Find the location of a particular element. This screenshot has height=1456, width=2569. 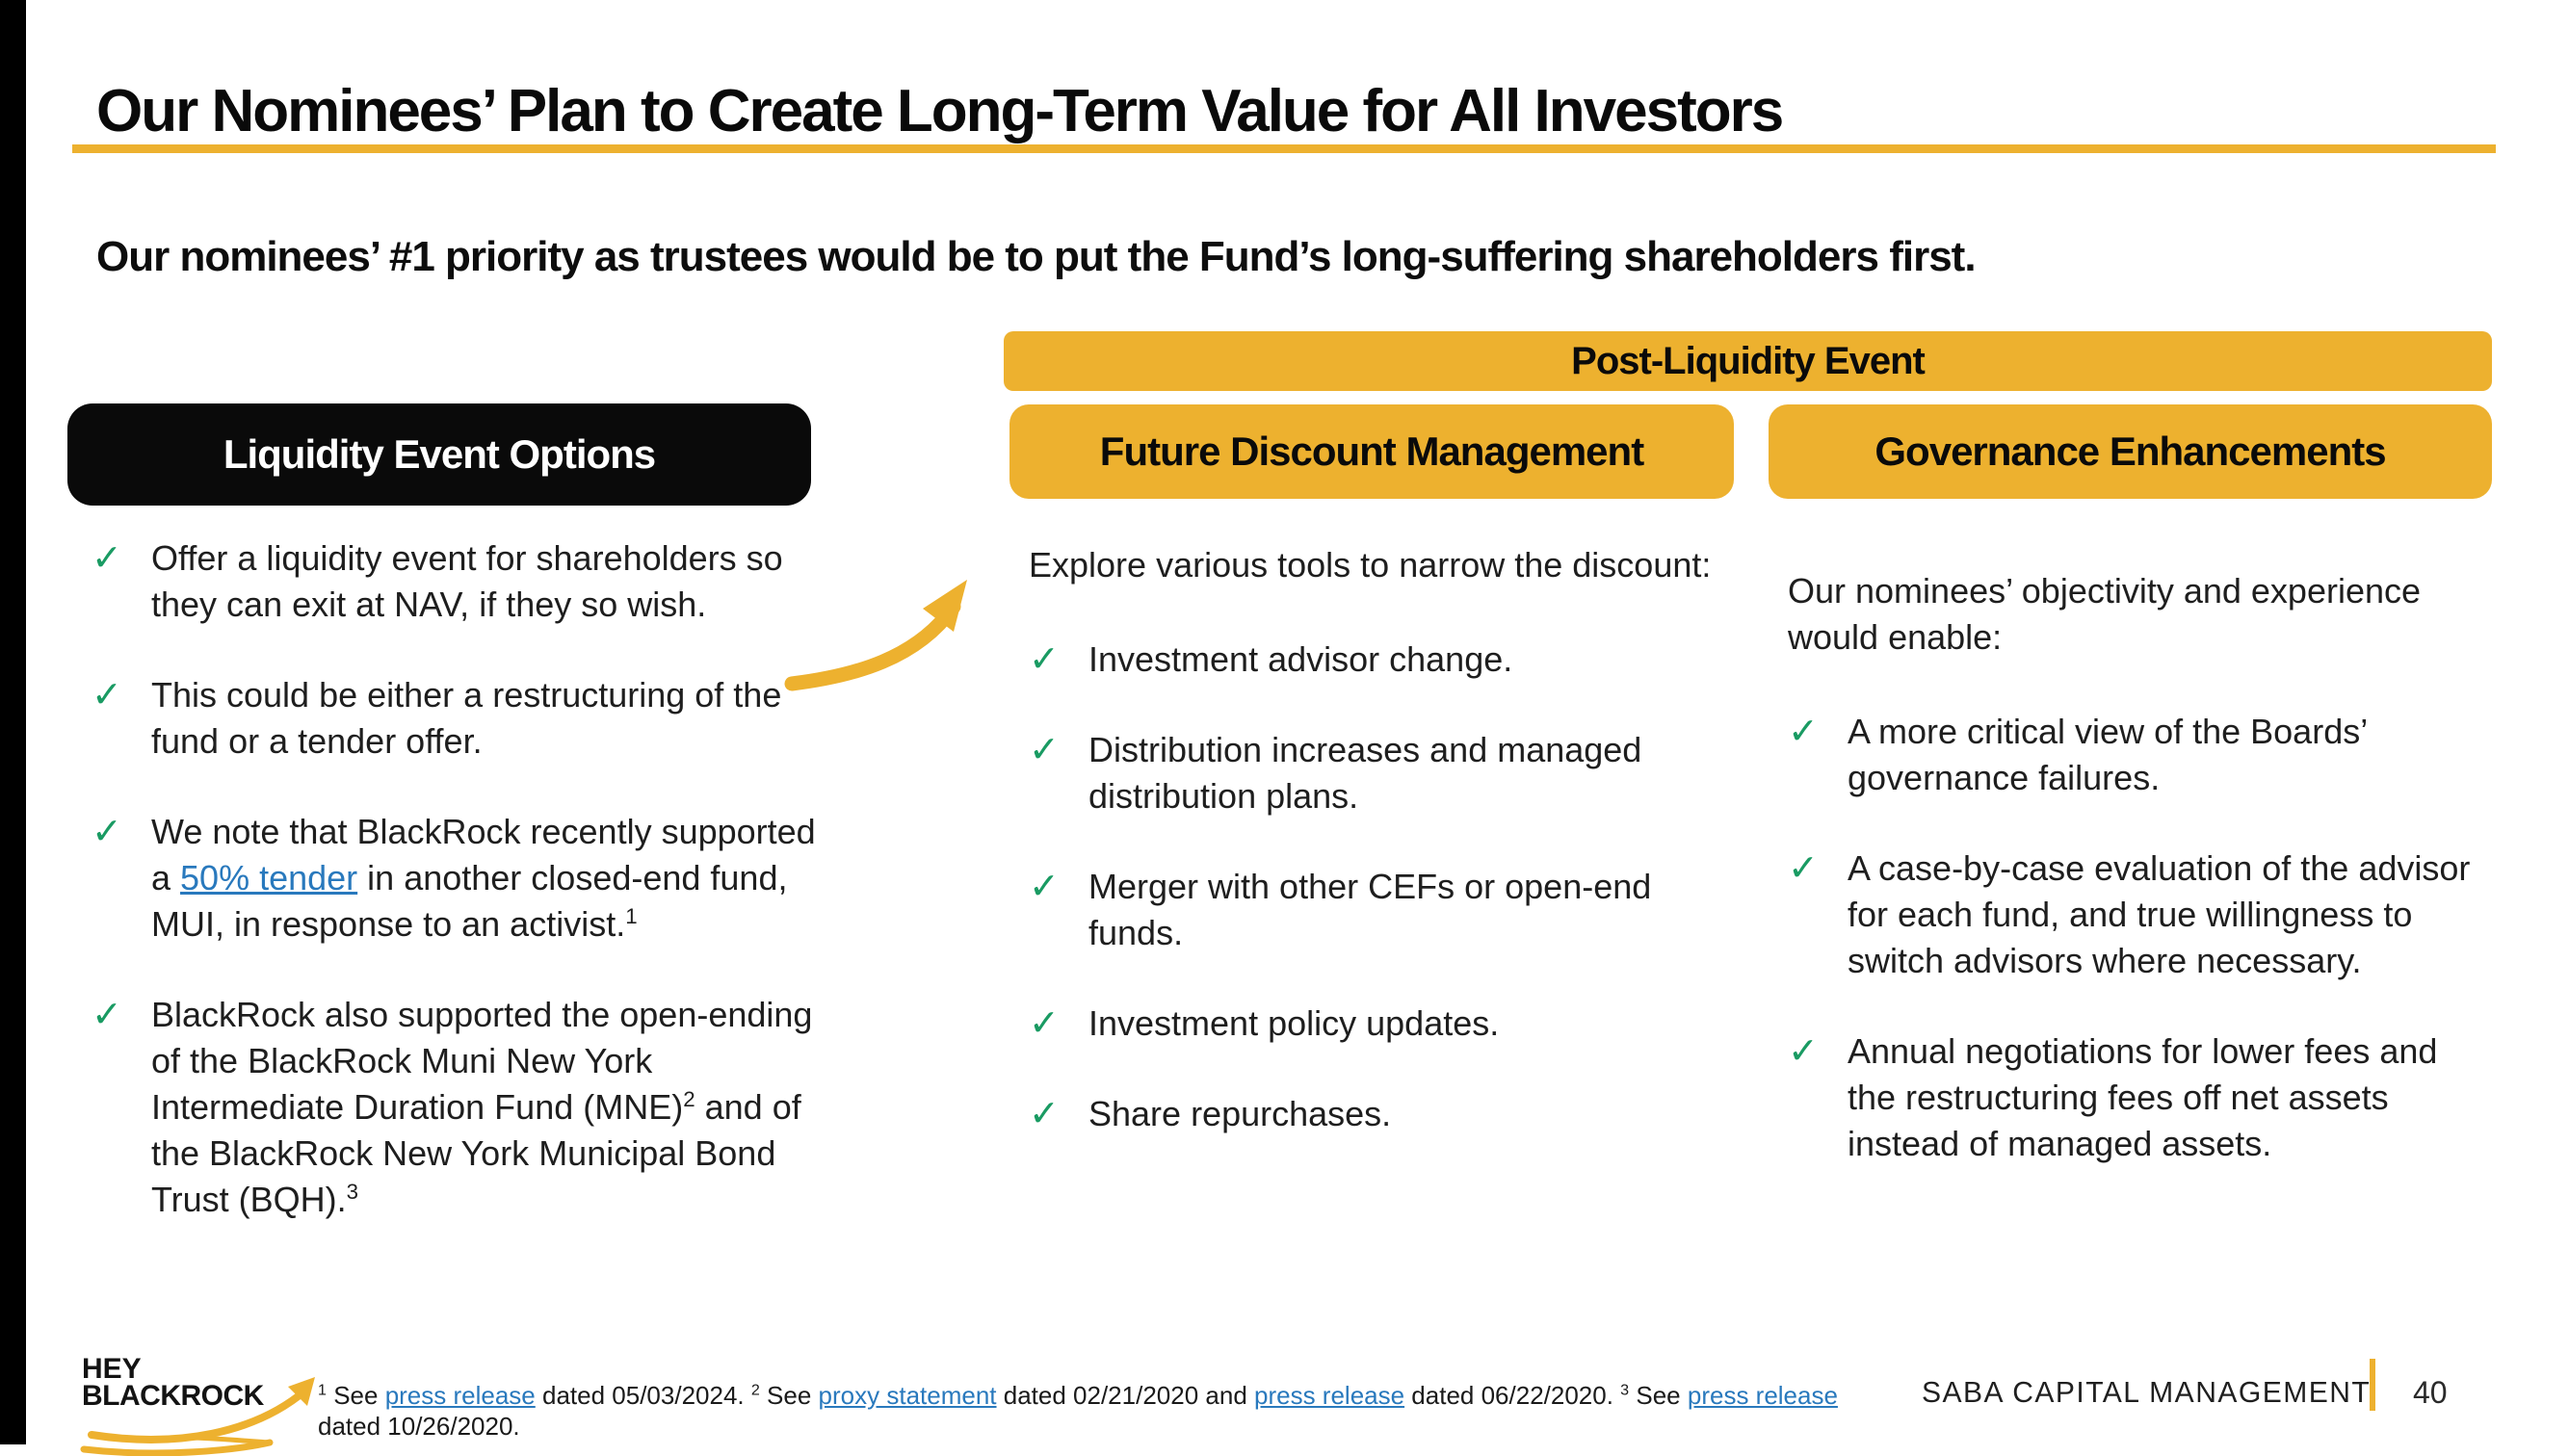

liquidity-event-options-header: Liquidity Event Options is located at coordinates (439, 454).